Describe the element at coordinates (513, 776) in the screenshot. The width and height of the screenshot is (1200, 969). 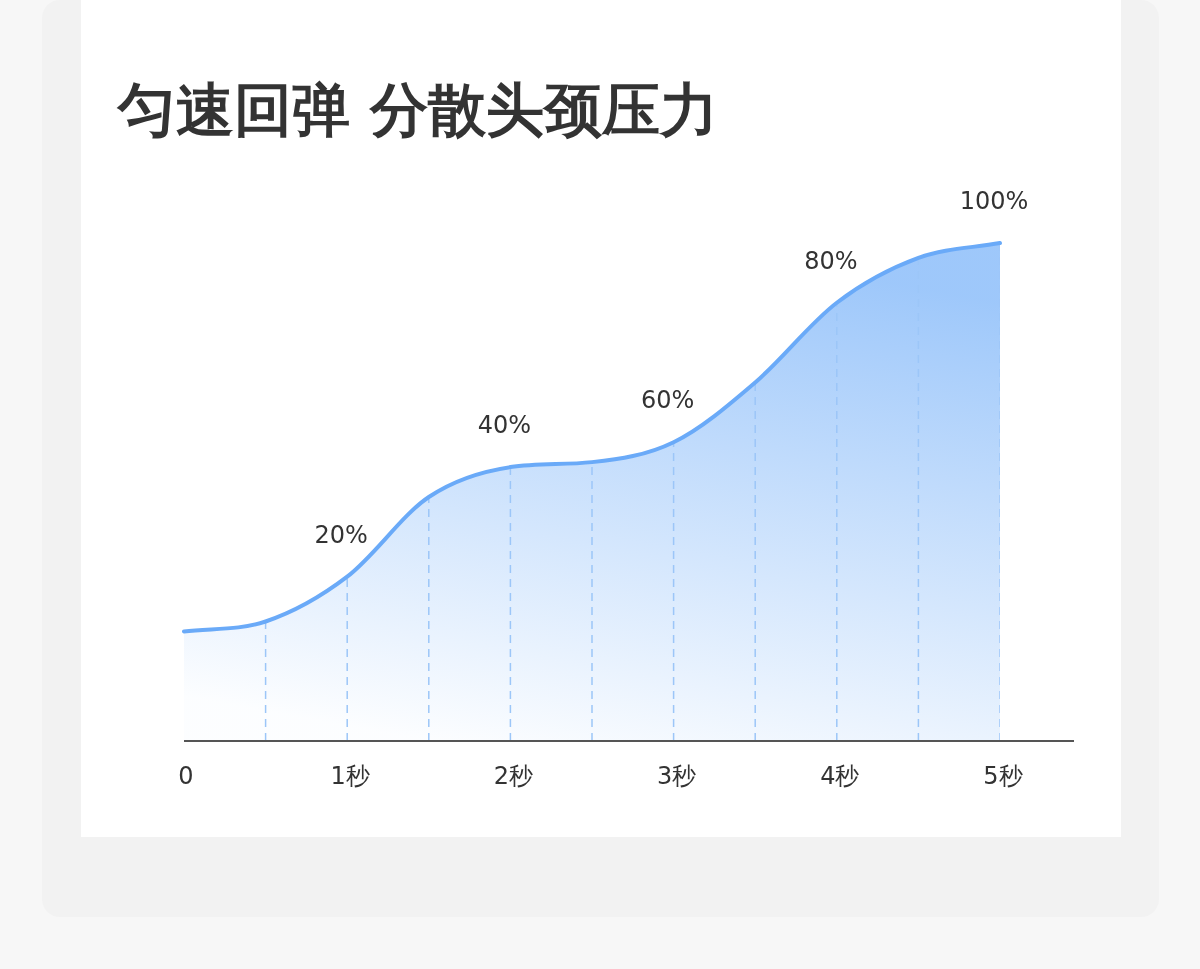
I see `x-tick-label: 2秒` at that location.